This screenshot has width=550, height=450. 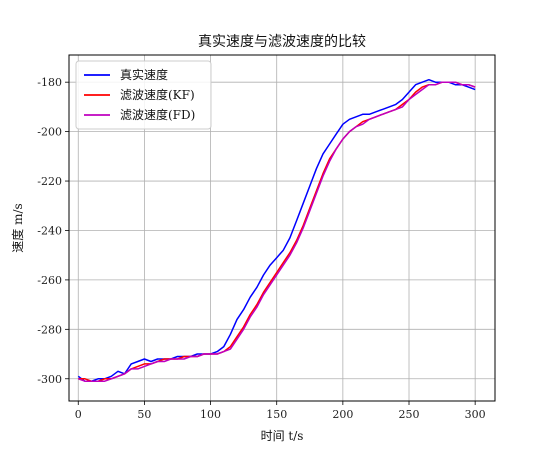 I want to click on y-axis-label: 速度 m/s, so click(x=17, y=227).